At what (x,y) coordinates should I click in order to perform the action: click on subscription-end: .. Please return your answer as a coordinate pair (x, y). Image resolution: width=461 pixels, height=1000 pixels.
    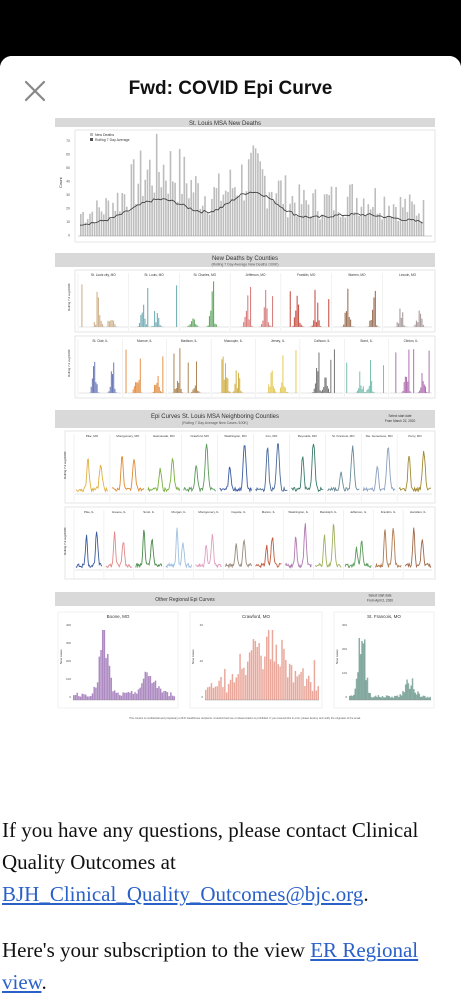
    Looking at the image, I should click on (44, 982).